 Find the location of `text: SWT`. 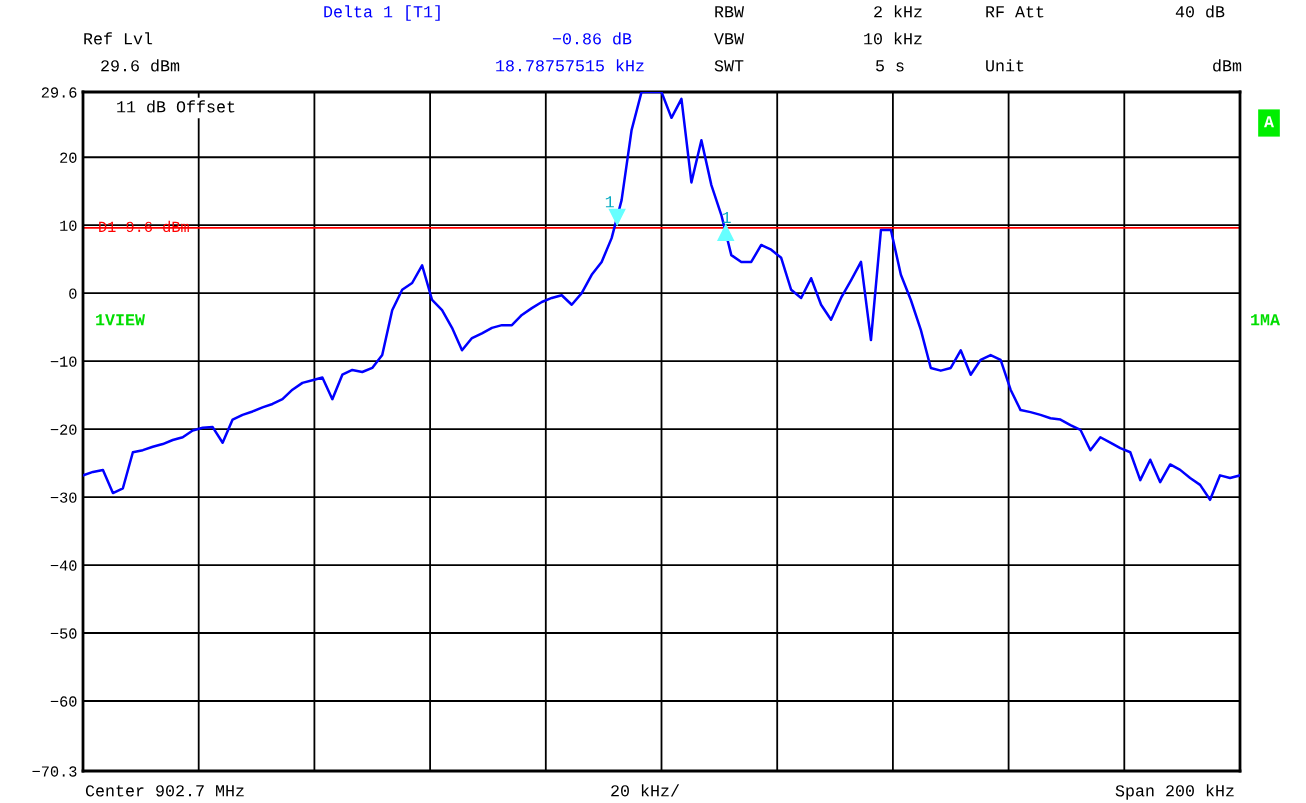

text: SWT is located at coordinates (729, 66).